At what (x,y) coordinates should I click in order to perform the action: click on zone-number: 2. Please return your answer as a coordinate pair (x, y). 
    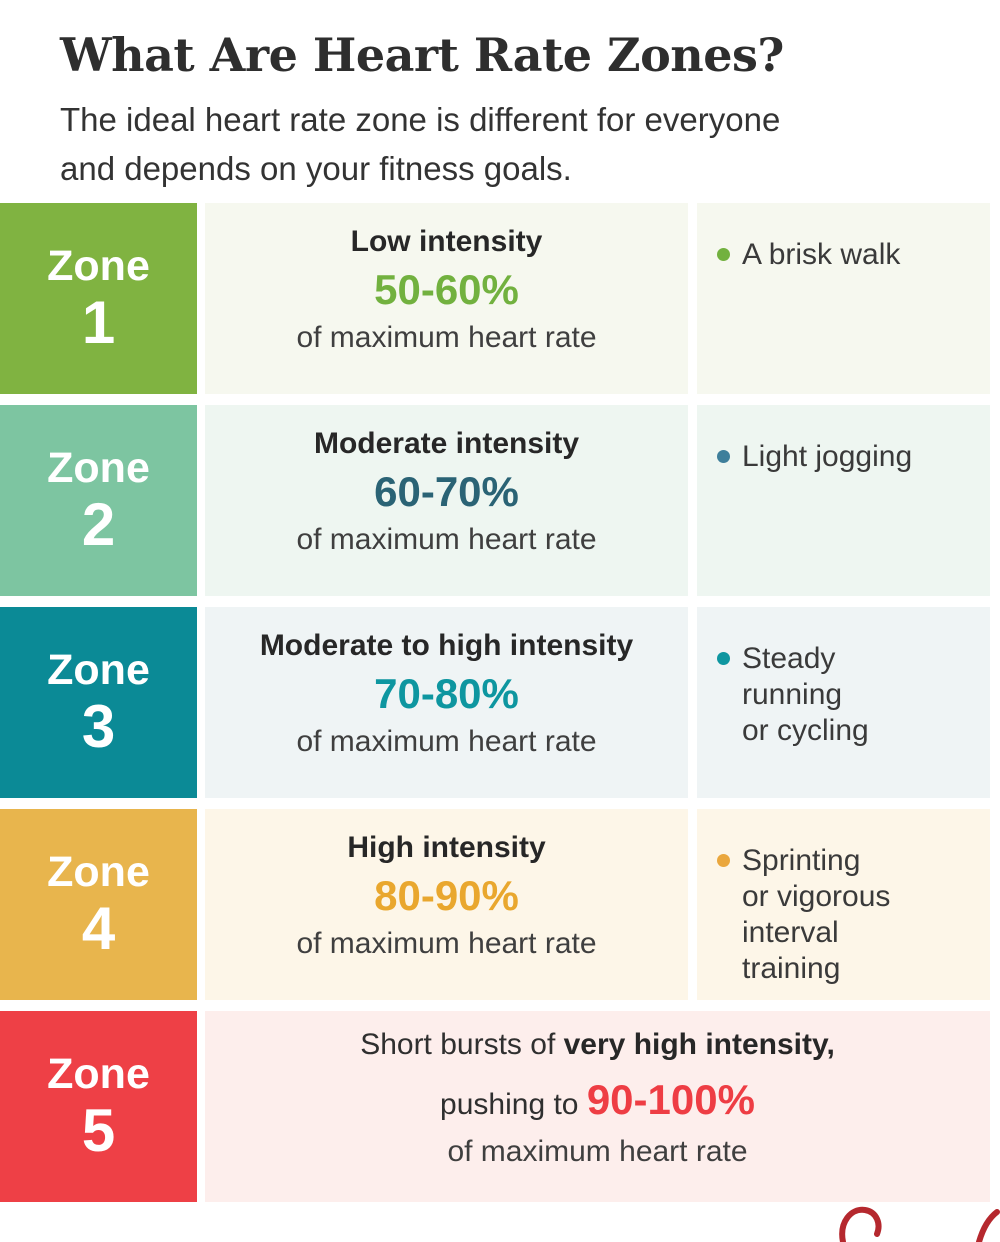
    Looking at the image, I should click on (98, 524).